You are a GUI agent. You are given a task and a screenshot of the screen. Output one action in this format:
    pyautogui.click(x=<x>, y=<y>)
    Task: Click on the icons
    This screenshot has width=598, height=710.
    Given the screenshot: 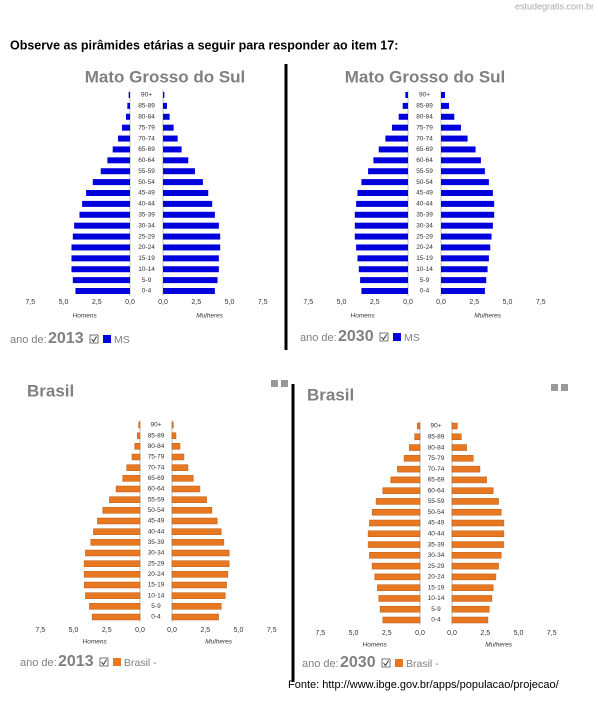 What is the action you would take?
    pyautogui.click(x=419, y=385)
    